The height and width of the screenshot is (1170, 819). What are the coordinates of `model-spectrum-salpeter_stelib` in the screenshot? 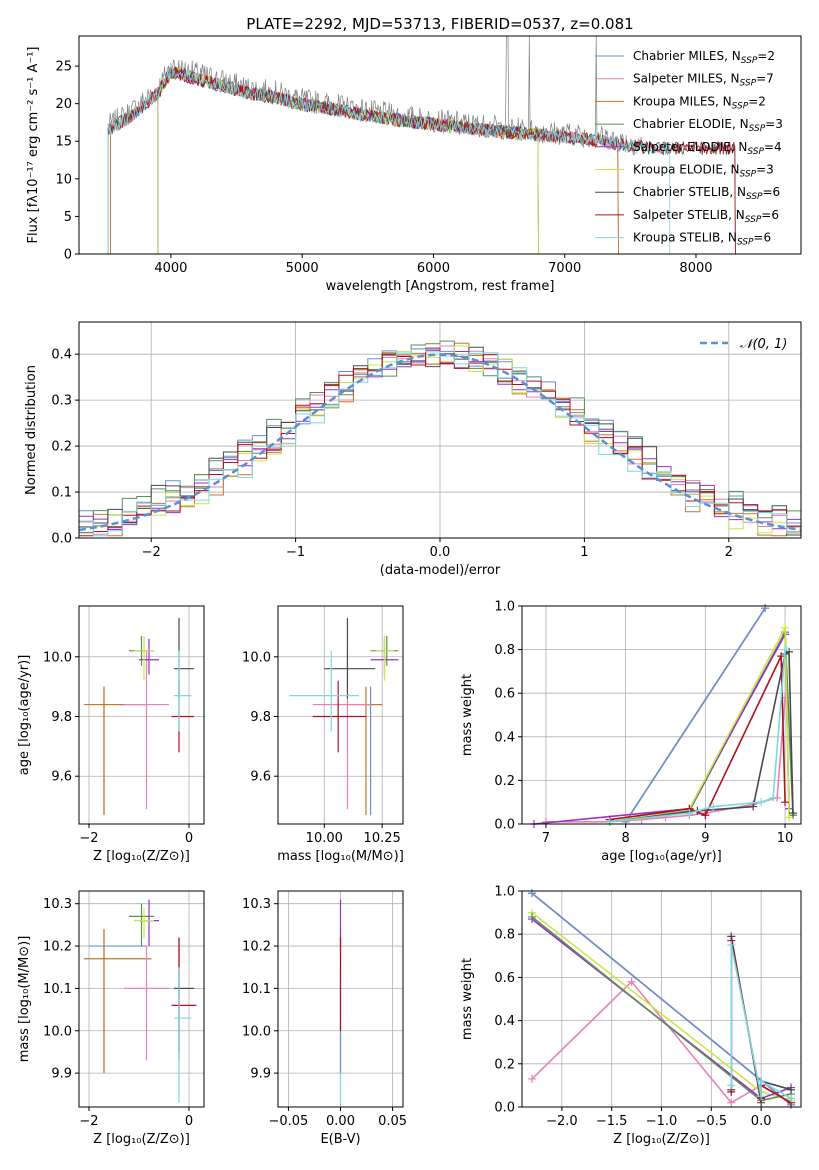 It's located at (421, 160).